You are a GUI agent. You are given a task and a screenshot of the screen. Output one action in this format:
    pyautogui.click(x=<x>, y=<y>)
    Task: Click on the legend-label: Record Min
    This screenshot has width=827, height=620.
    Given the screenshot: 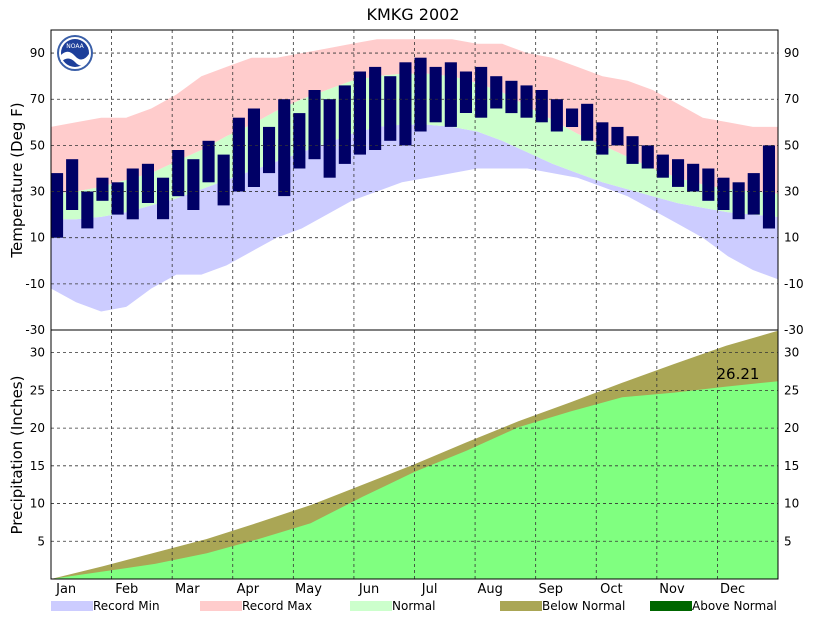 What is the action you would take?
    pyautogui.click(x=126, y=606)
    